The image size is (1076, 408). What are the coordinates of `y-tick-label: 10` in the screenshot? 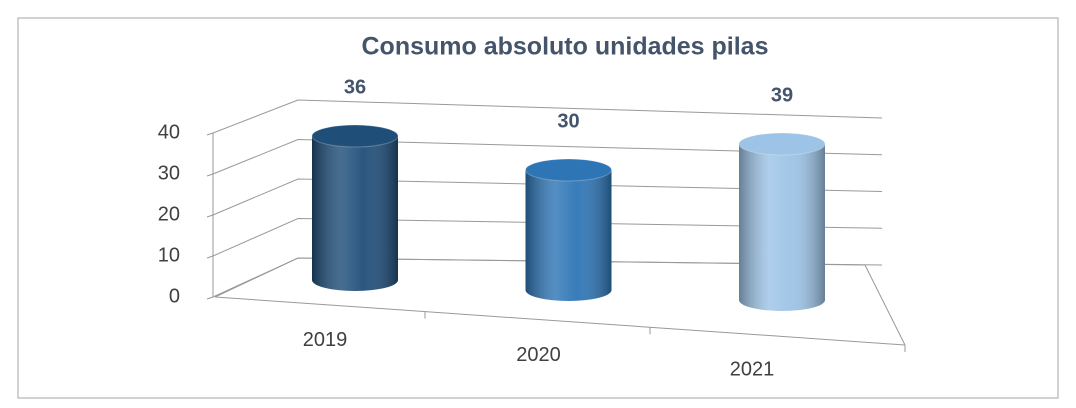 It's located at (169, 255).